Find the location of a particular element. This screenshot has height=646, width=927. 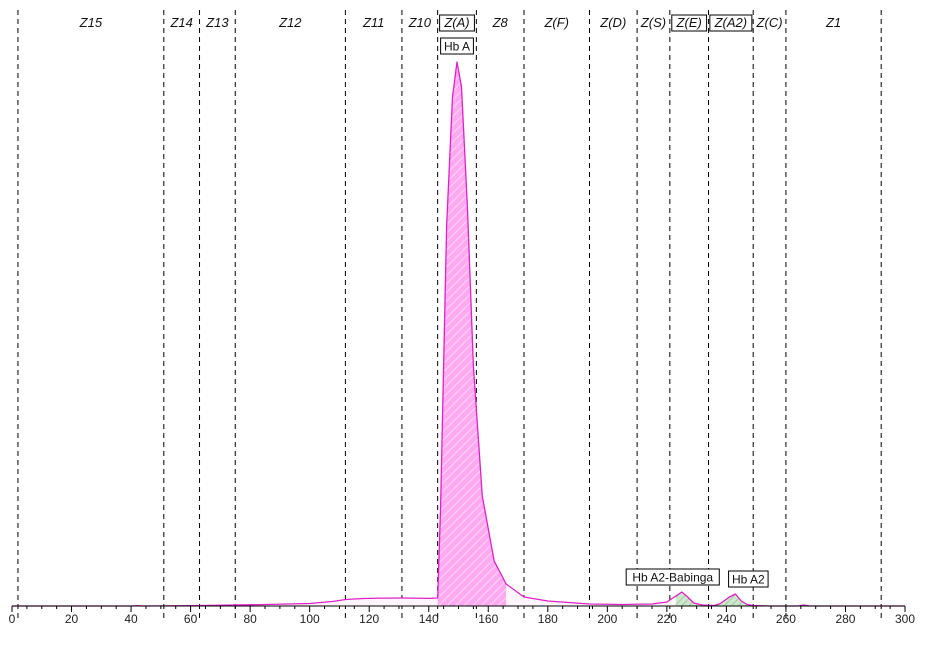

zone-label: Z12 is located at coordinates (290, 22).